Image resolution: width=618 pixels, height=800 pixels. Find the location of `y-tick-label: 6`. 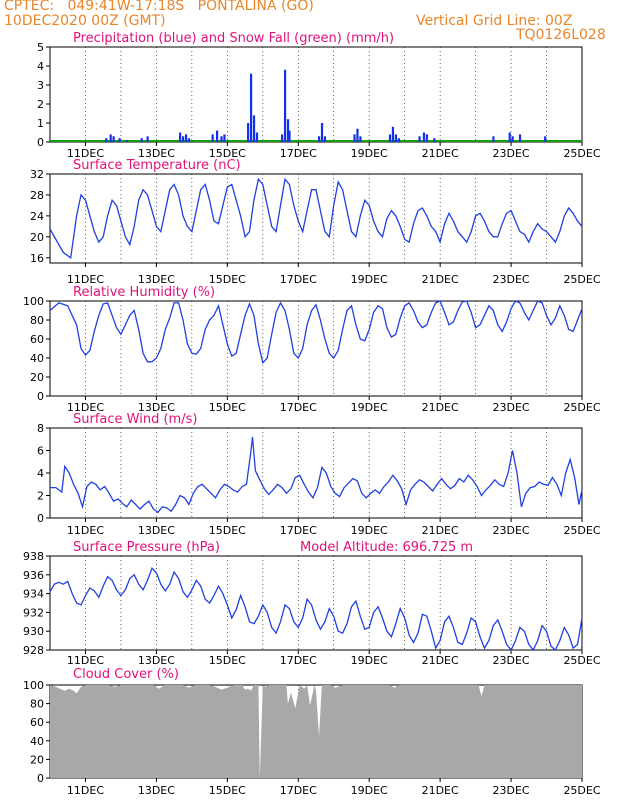

y-tick-label: 6 is located at coordinates (40, 451).